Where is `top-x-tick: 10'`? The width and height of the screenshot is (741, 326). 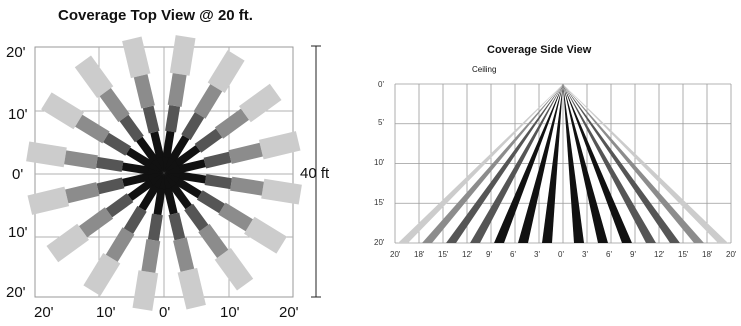 top-x-tick: 10' is located at coordinates (230, 312).